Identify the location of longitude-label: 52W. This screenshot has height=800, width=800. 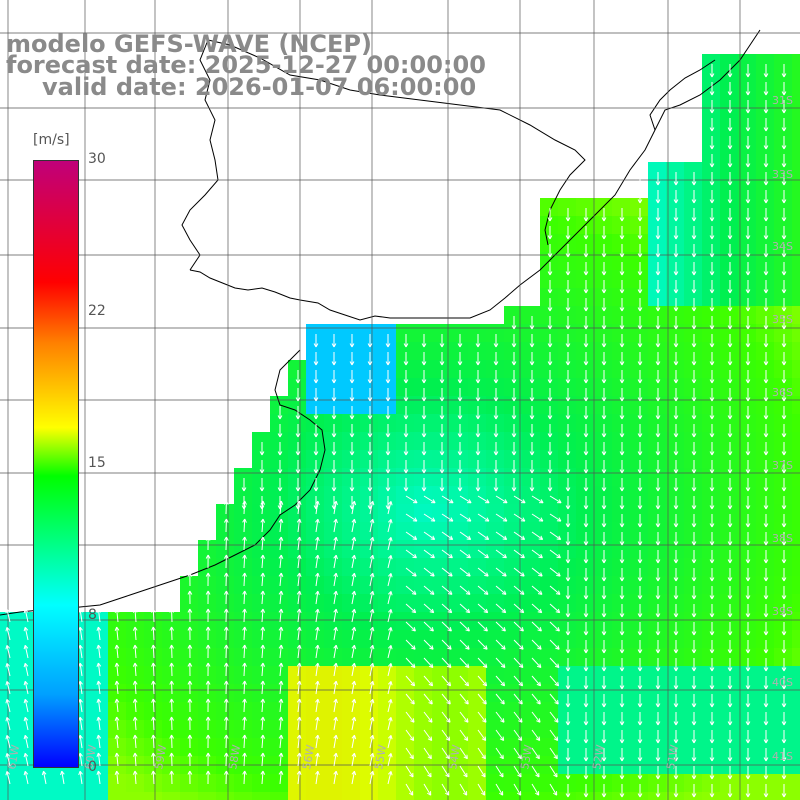
(598, 757).